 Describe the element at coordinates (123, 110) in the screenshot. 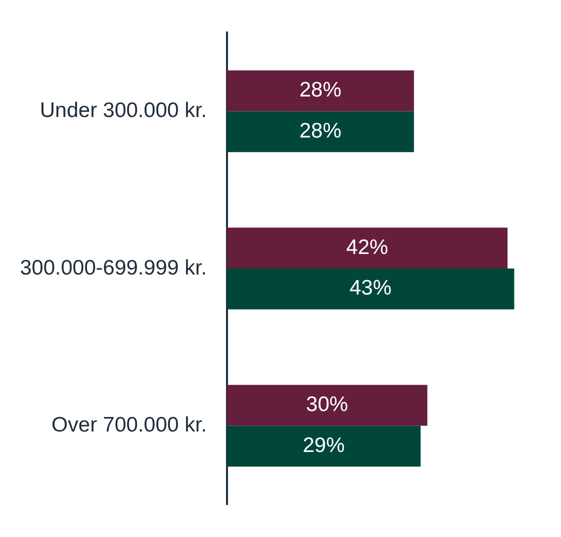

I see `y-tick-label: Under 300.000 kr.` at that location.